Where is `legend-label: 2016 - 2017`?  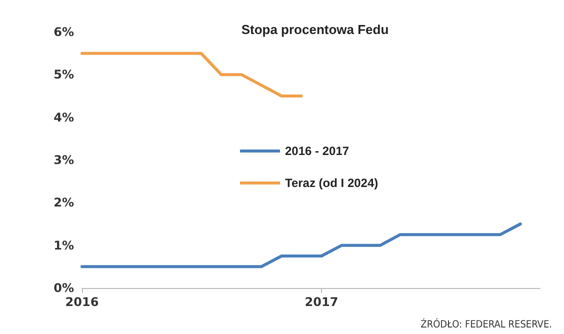
legend-label: 2016 - 2017 is located at coordinates (317, 151).